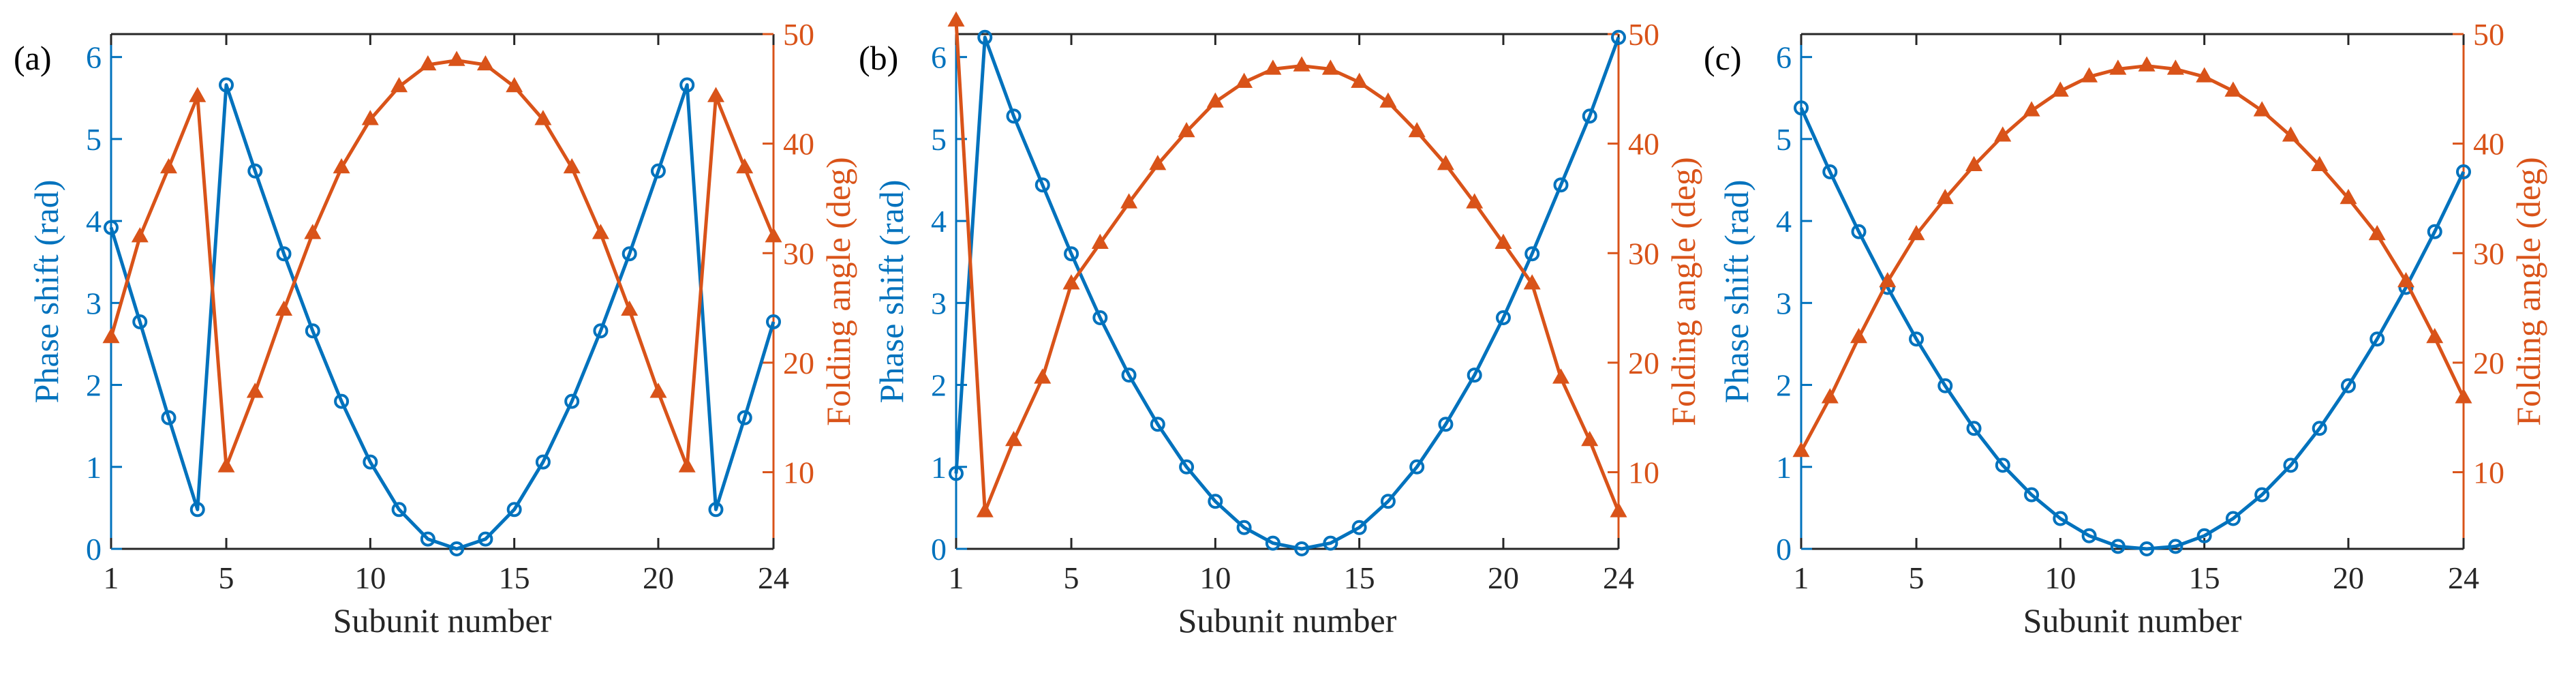 The width and height of the screenshot is (2576, 675). What do you see at coordinates (939, 221) in the screenshot?
I see `chart-b-y-left-tick-label: 4` at bounding box center [939, 221].